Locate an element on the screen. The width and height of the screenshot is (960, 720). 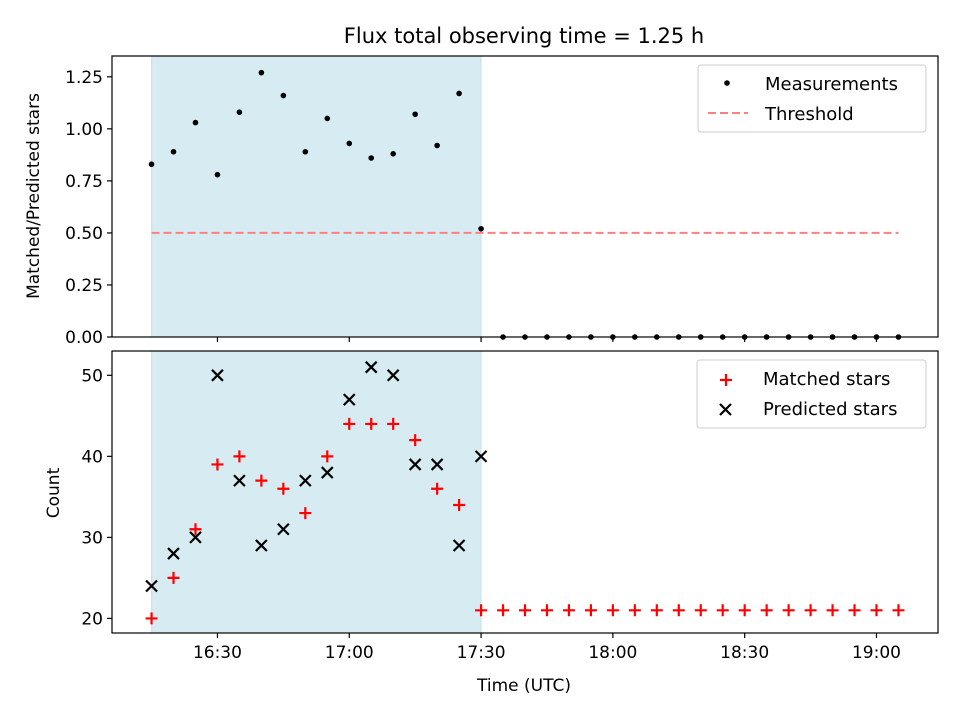
bottom-y-tick-label: 20 is located at coordinates (92, 619).